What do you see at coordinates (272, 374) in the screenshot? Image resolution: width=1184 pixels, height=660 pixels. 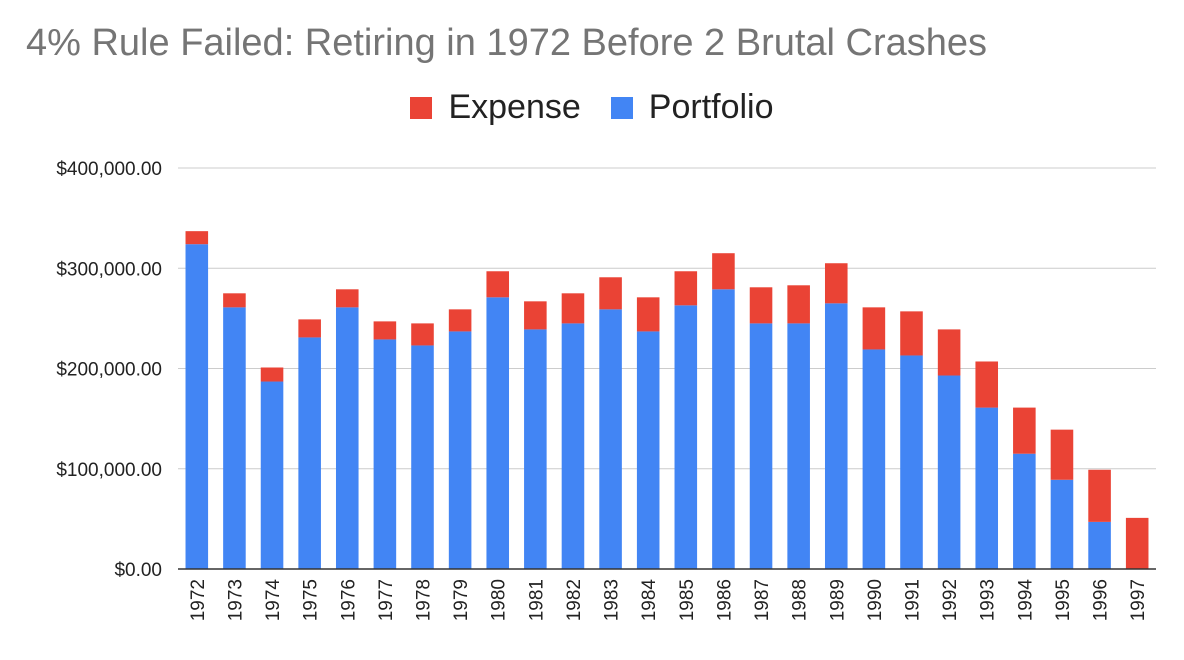 I see `bar-expense-1974` at bounding box center [272, 374].